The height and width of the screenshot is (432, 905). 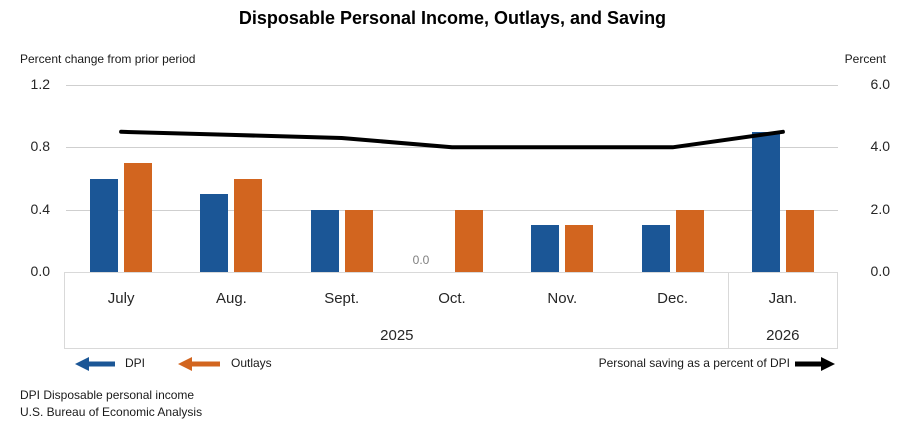 I want to click on x-axis-month-label: Nov., so click(x=562, y=298).